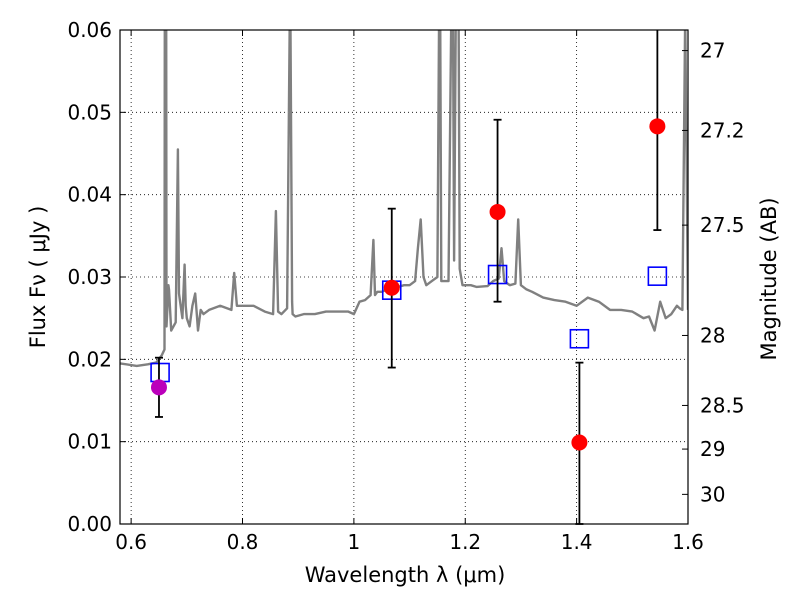 The image size is (800, 600). Describe the element at coordinates (712, 449) in the screenshot. I see `y2-tick-label: 29` at that location.